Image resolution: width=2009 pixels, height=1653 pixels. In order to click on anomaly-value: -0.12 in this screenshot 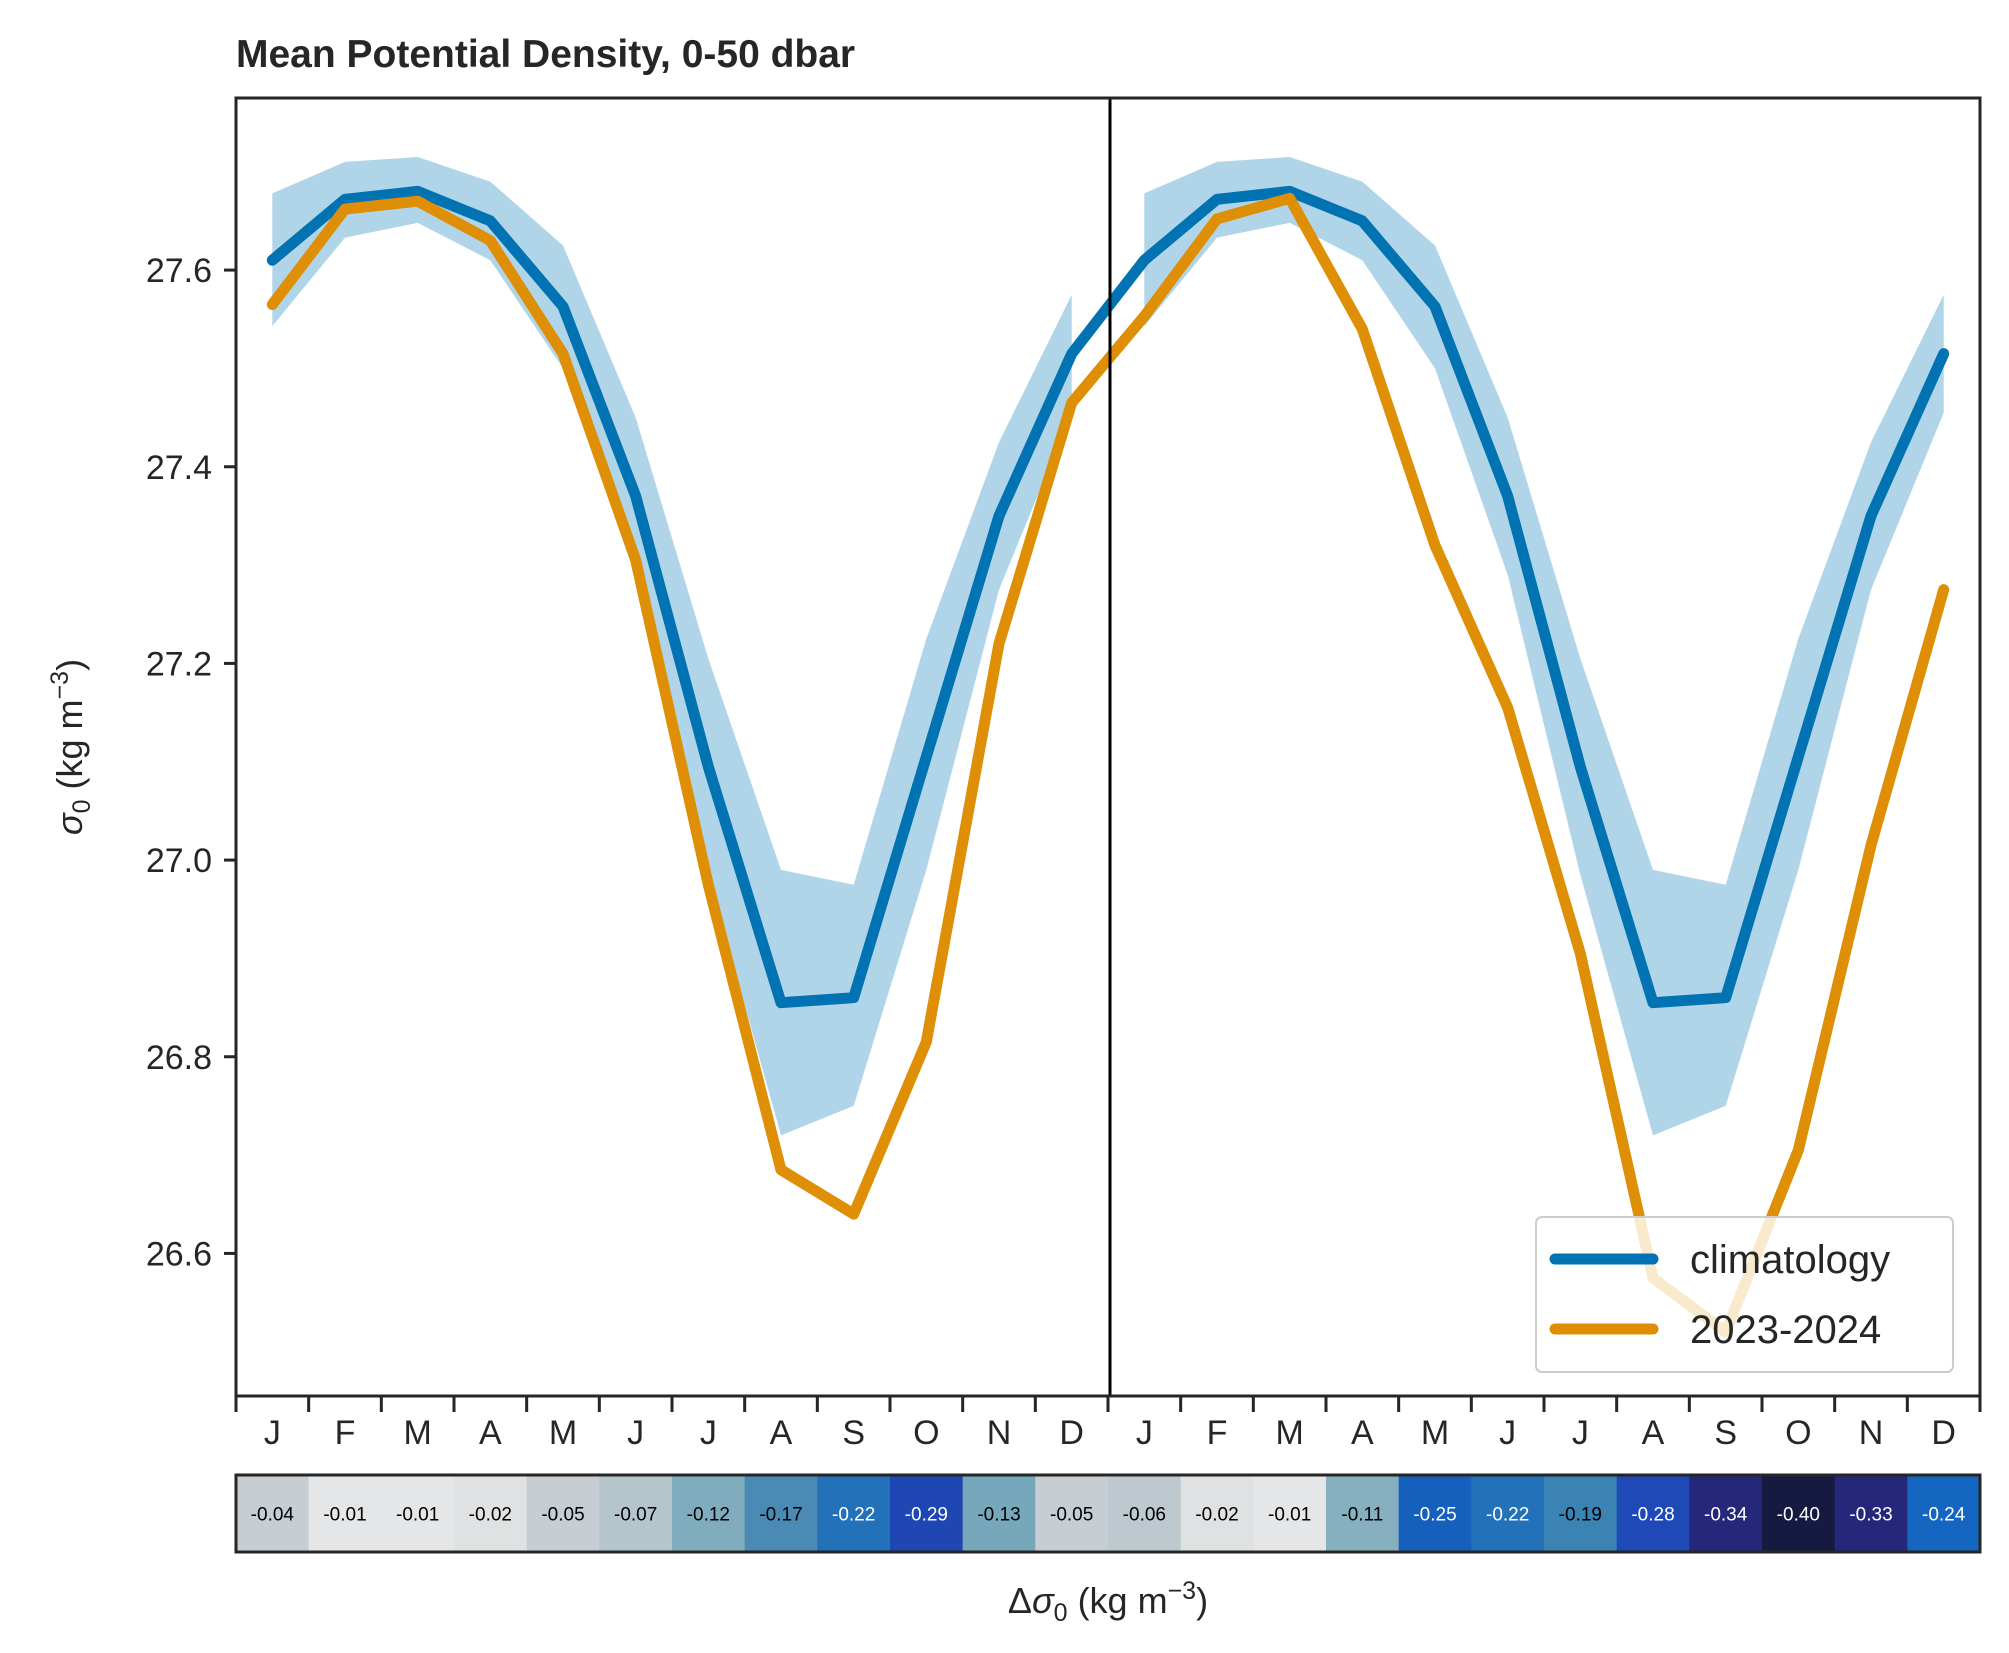, I will do `click(708, 1515)`.